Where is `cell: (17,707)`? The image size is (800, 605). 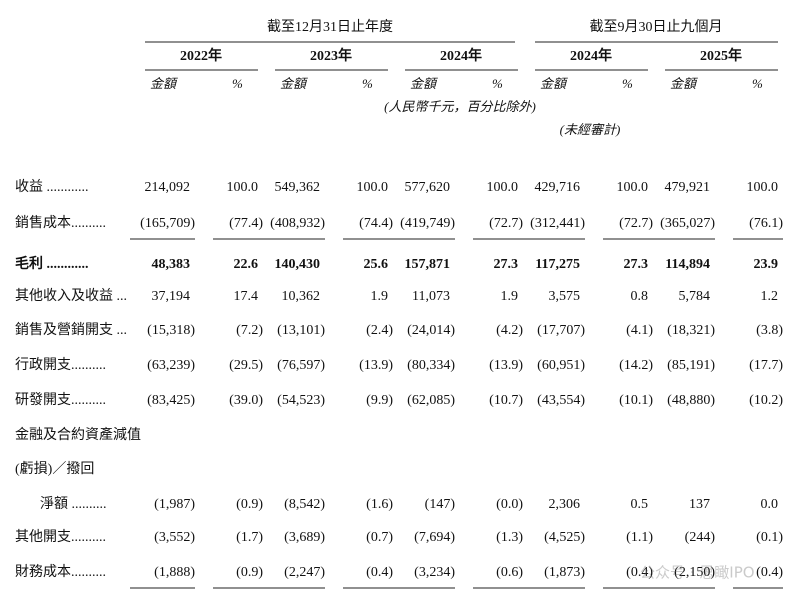
cell: (17,707) is located at coordinates (561, 330).